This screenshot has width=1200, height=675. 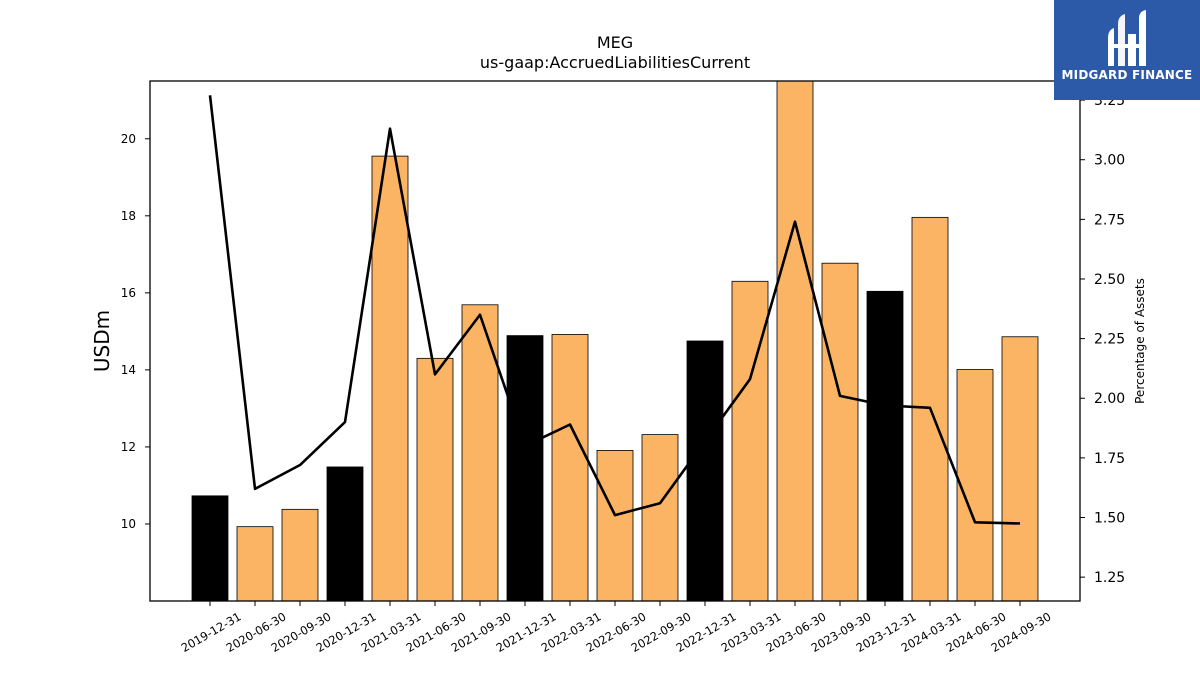 I want to click on y-tick-label: 20, so click(x=128, y=139).